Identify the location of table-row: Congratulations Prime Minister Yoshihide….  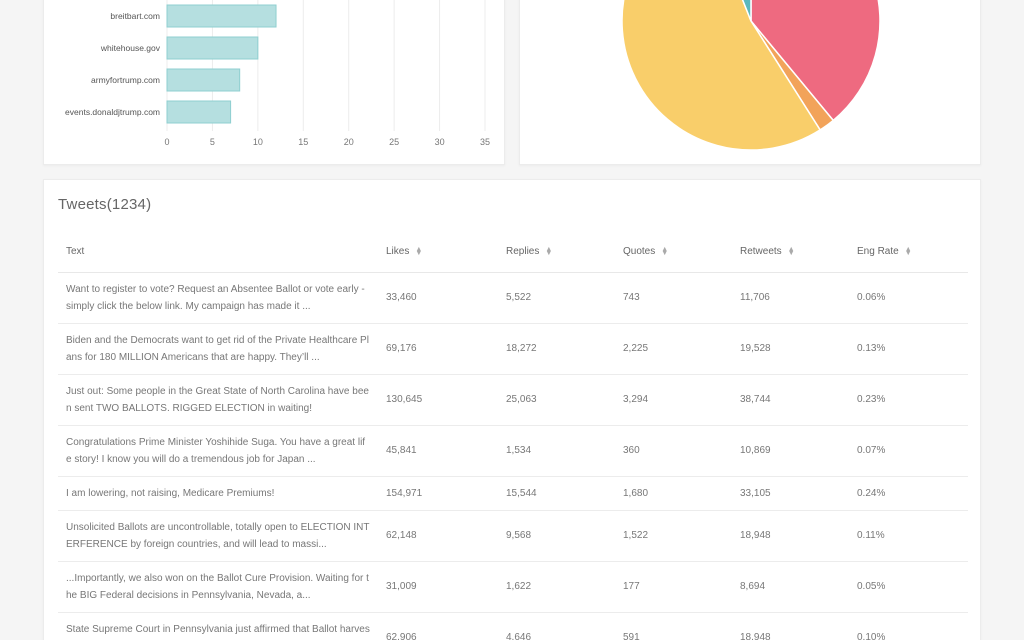
(513, 451).